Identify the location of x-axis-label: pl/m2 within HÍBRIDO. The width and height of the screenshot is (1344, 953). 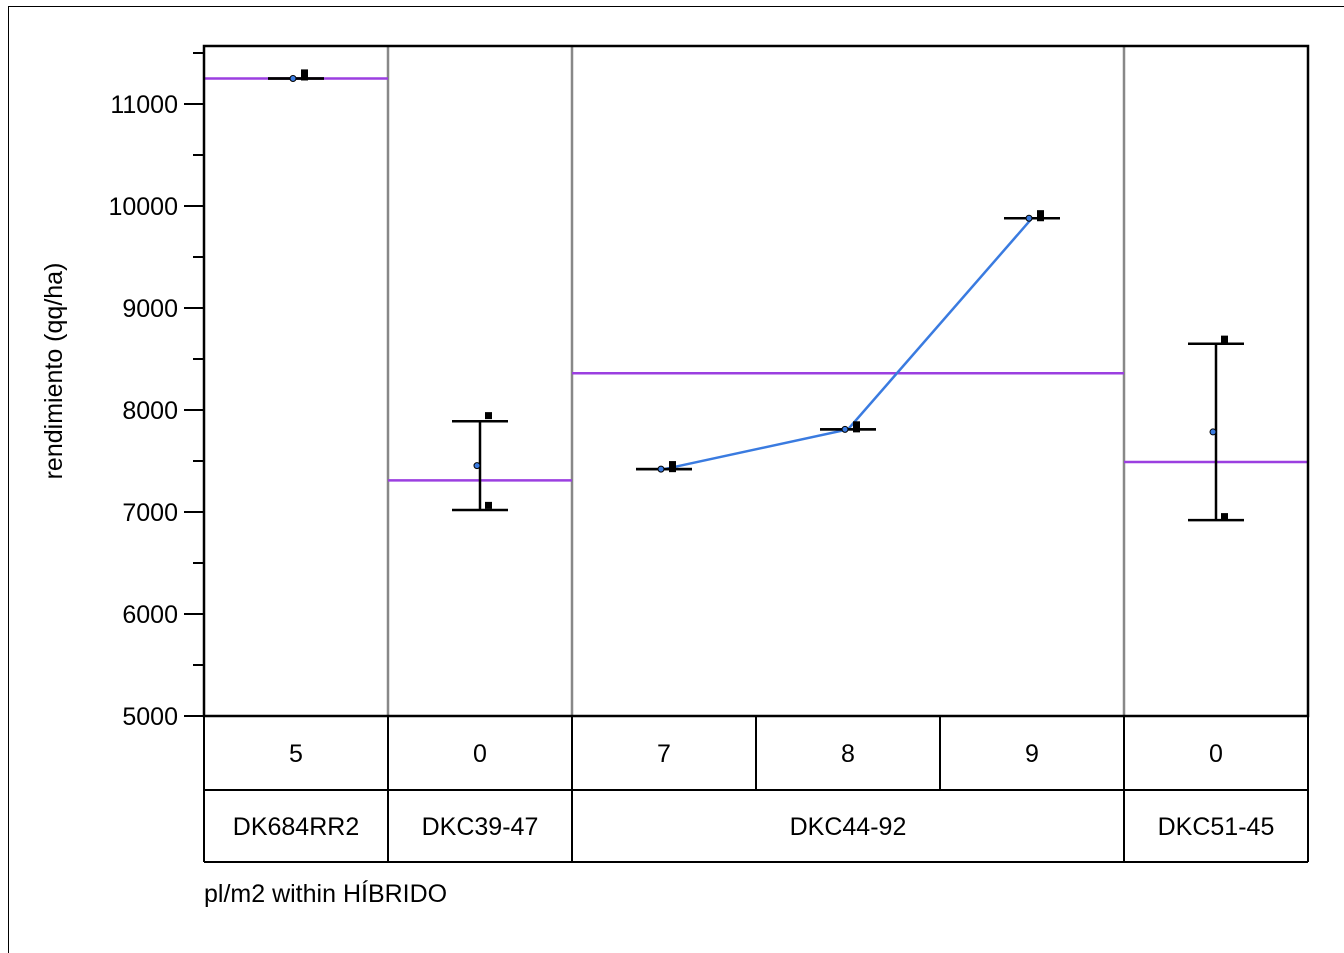
(325, 893).